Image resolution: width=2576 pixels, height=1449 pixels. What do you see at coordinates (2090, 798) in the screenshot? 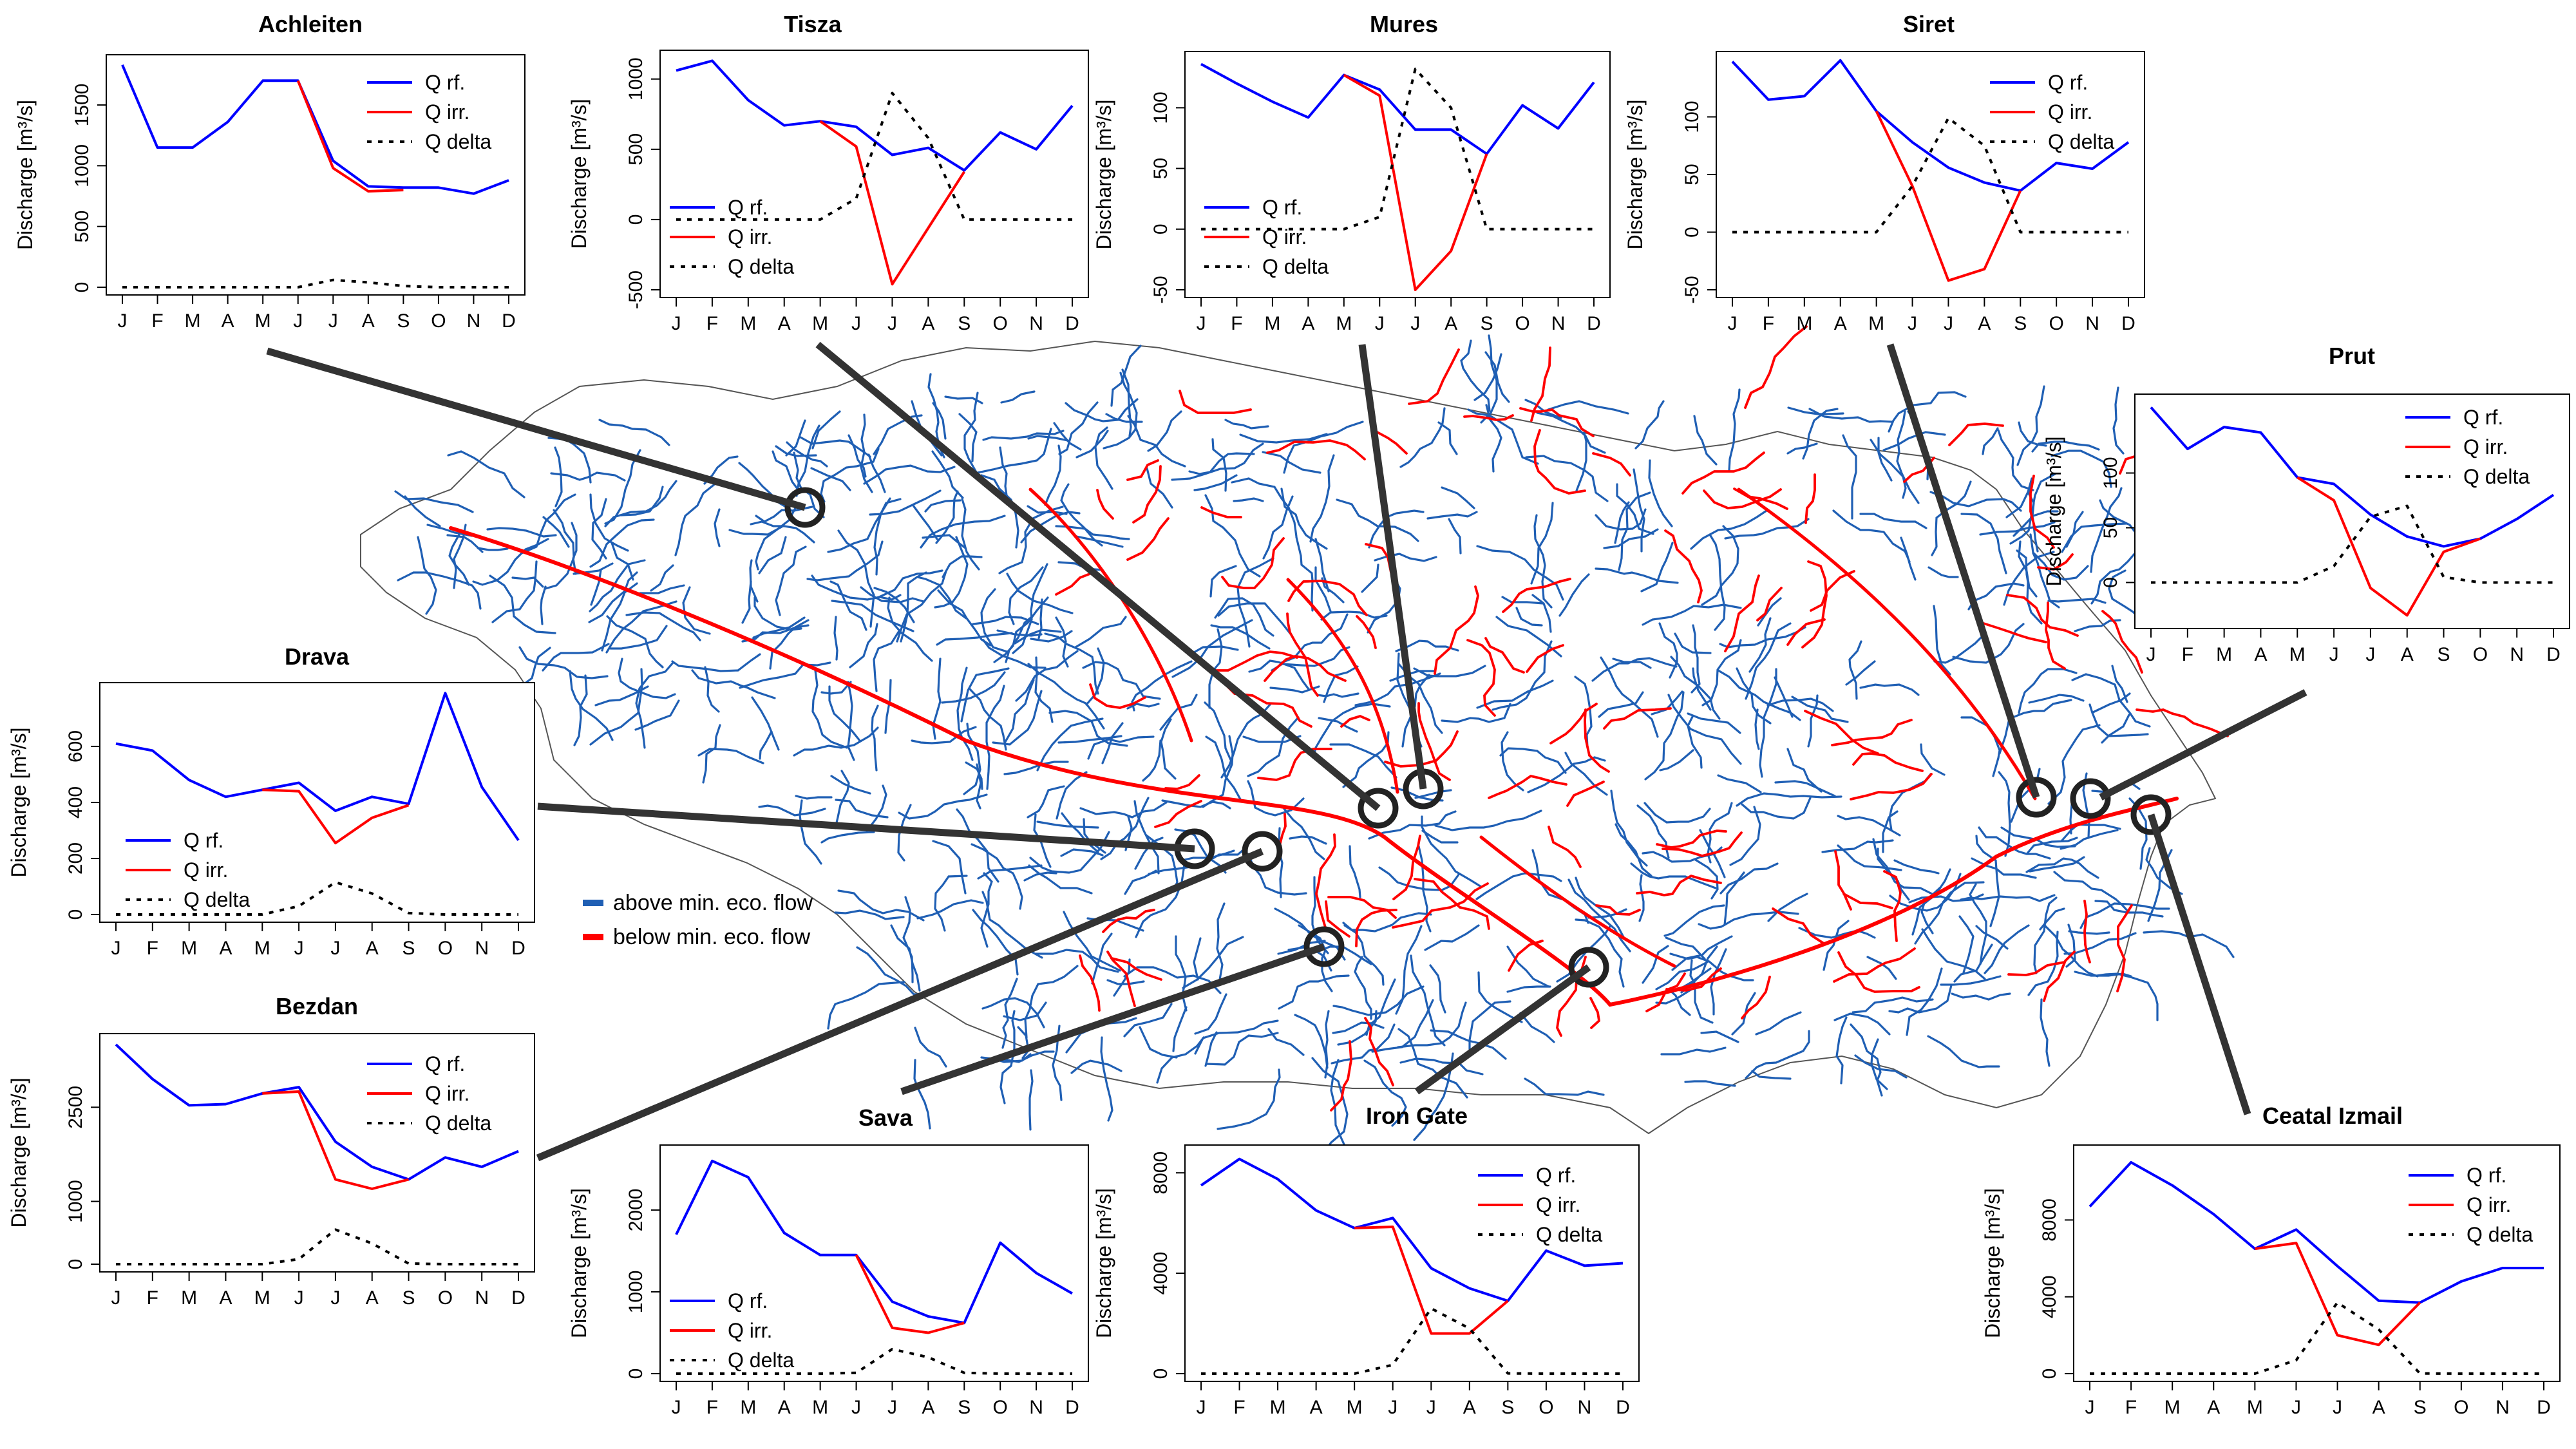
I see `gauge-marker` at bounding box center [2090, 798].